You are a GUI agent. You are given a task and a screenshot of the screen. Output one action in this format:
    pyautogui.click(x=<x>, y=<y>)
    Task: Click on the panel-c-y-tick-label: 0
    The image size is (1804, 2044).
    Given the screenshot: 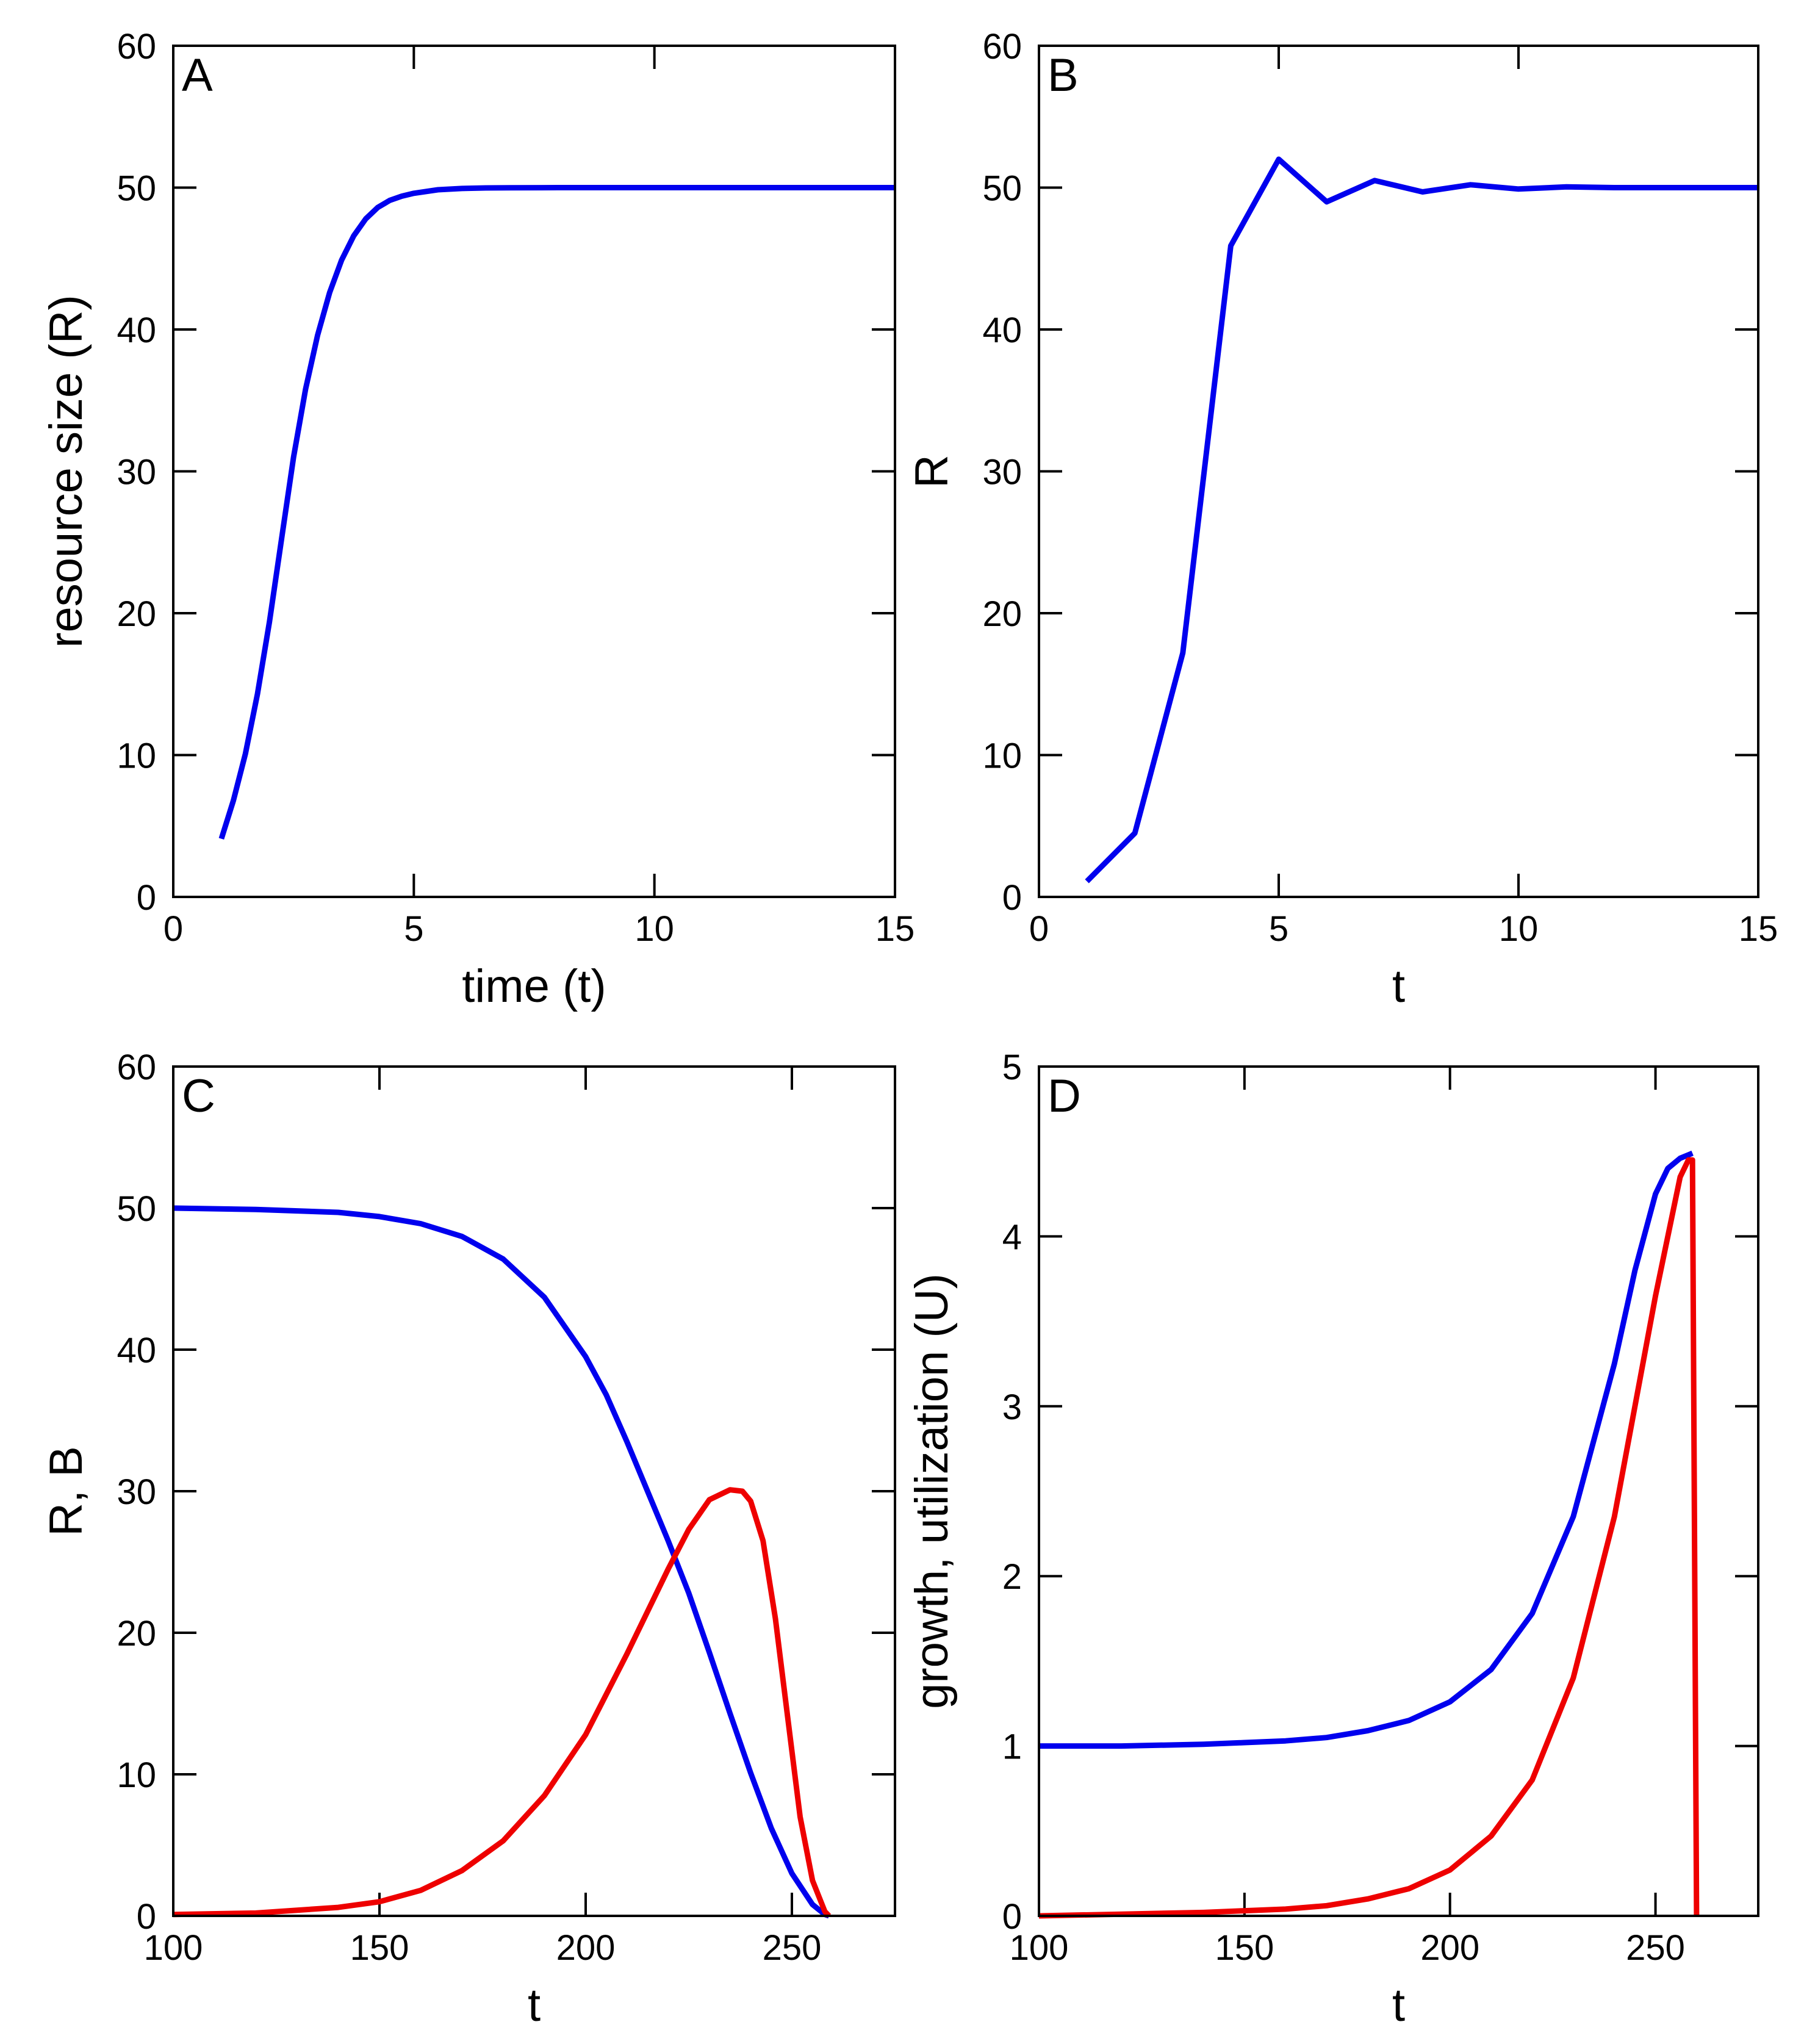 What is the action you would take?
    pyautogui.click(x=146, y=1917)
    